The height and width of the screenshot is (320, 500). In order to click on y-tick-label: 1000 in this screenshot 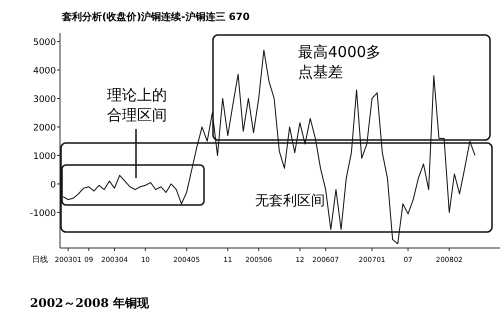, I will do `click(44, 157)`.